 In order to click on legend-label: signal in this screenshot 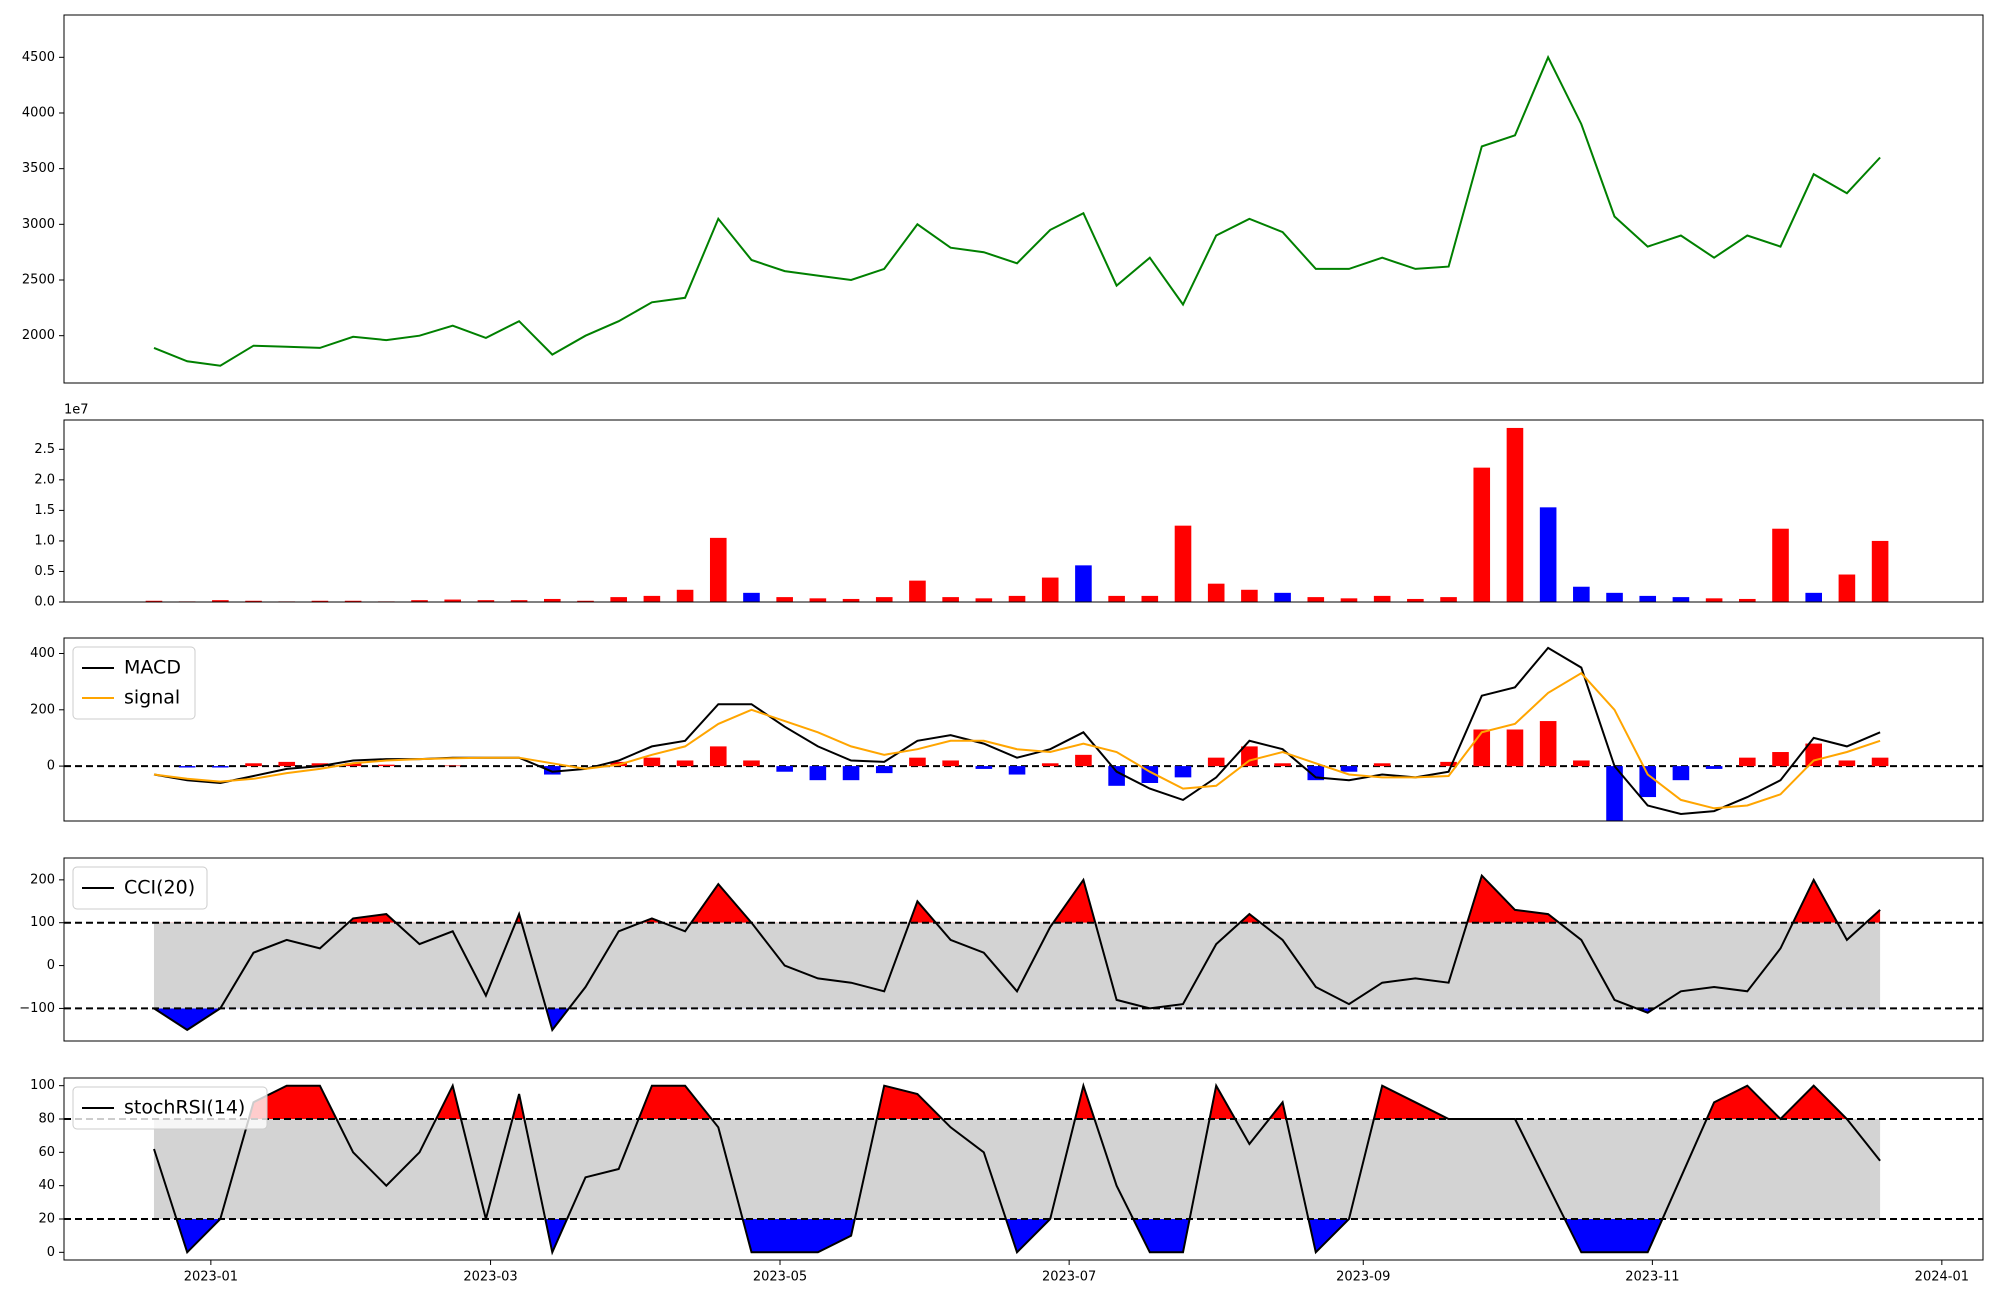, I will do `click(152, 698)`.